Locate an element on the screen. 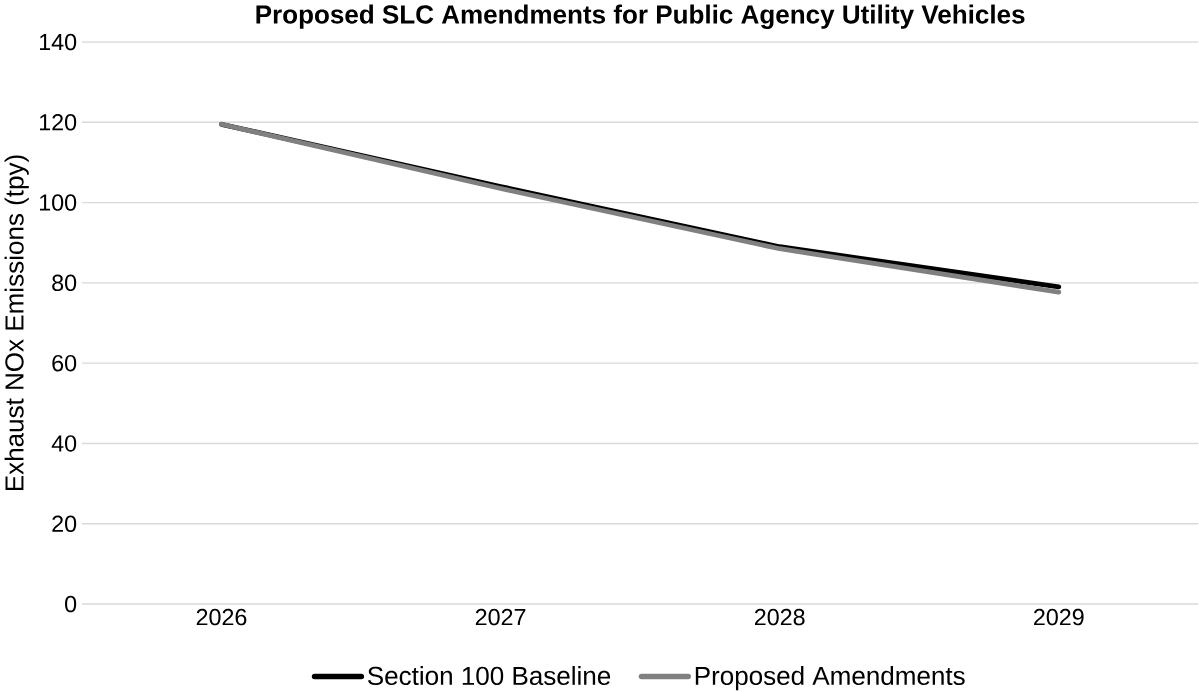 The width and height of the screenshot is (1199, 692). x-tick-label: 2028 is located at coordinates (779, 617).